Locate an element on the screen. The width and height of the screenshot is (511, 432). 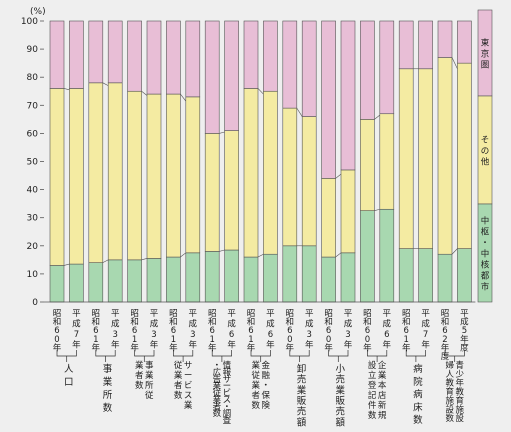
y-tick-label: 10 is located at coordinates (33, 275).